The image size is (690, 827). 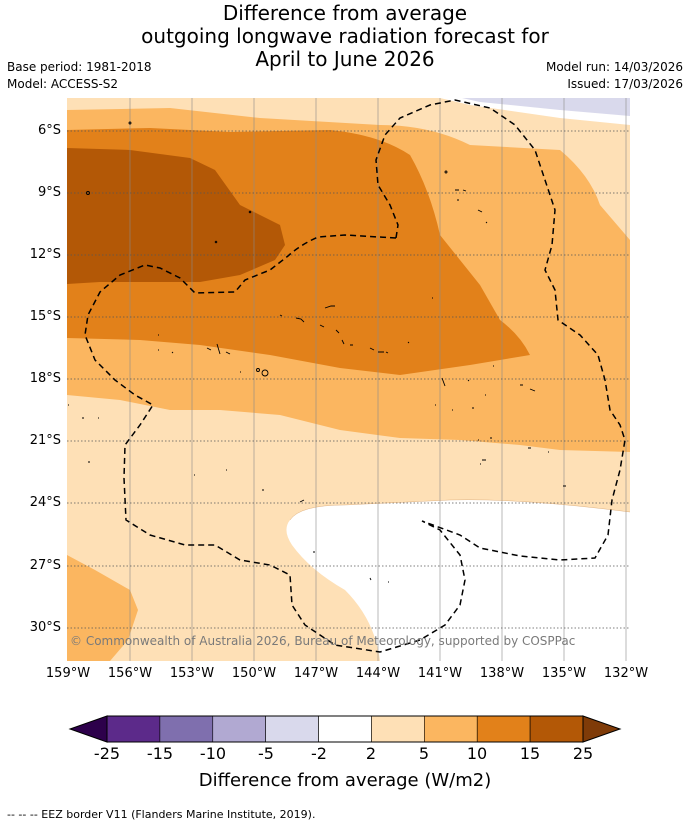 I want to click on lon-label: 141°W, so click(x=440, y=673).